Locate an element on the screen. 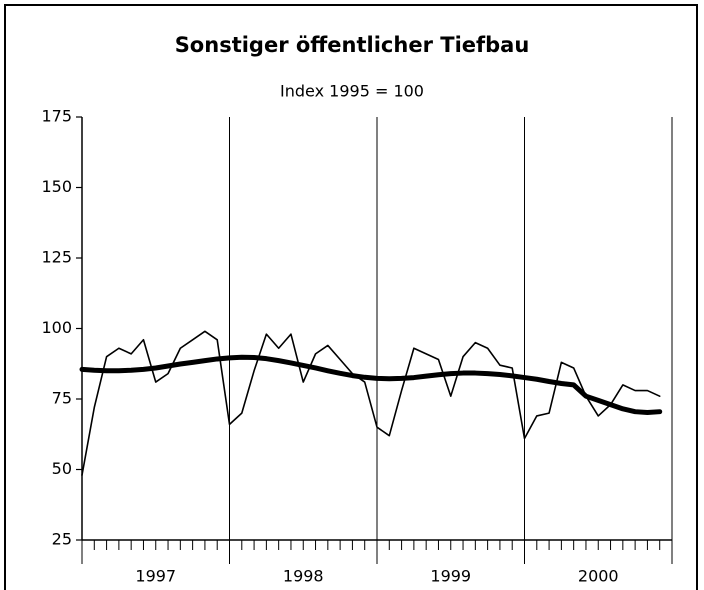 The image size is (704, 590). y-tick-label: 25 is located at coordinates (62, 539).